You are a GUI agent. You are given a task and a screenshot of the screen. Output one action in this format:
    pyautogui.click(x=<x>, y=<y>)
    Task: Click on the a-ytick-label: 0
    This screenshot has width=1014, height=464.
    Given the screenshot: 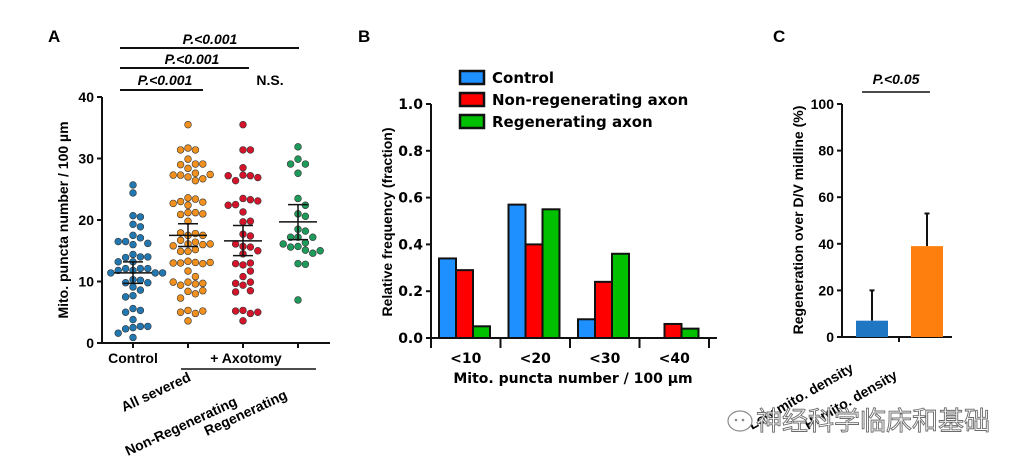 What is the action you would take?
    pyautogui.click(x=90, y=343)
    